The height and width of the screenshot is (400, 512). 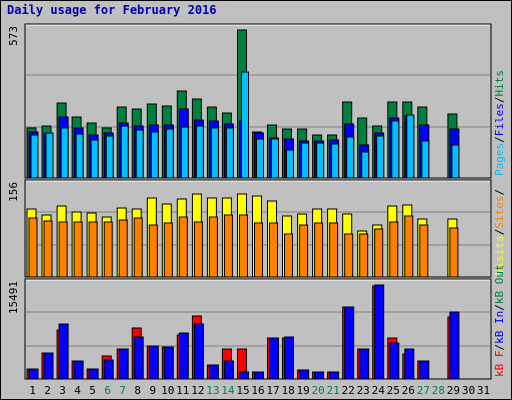 I want to click on day-label: 30, so click(x=468, y=390).